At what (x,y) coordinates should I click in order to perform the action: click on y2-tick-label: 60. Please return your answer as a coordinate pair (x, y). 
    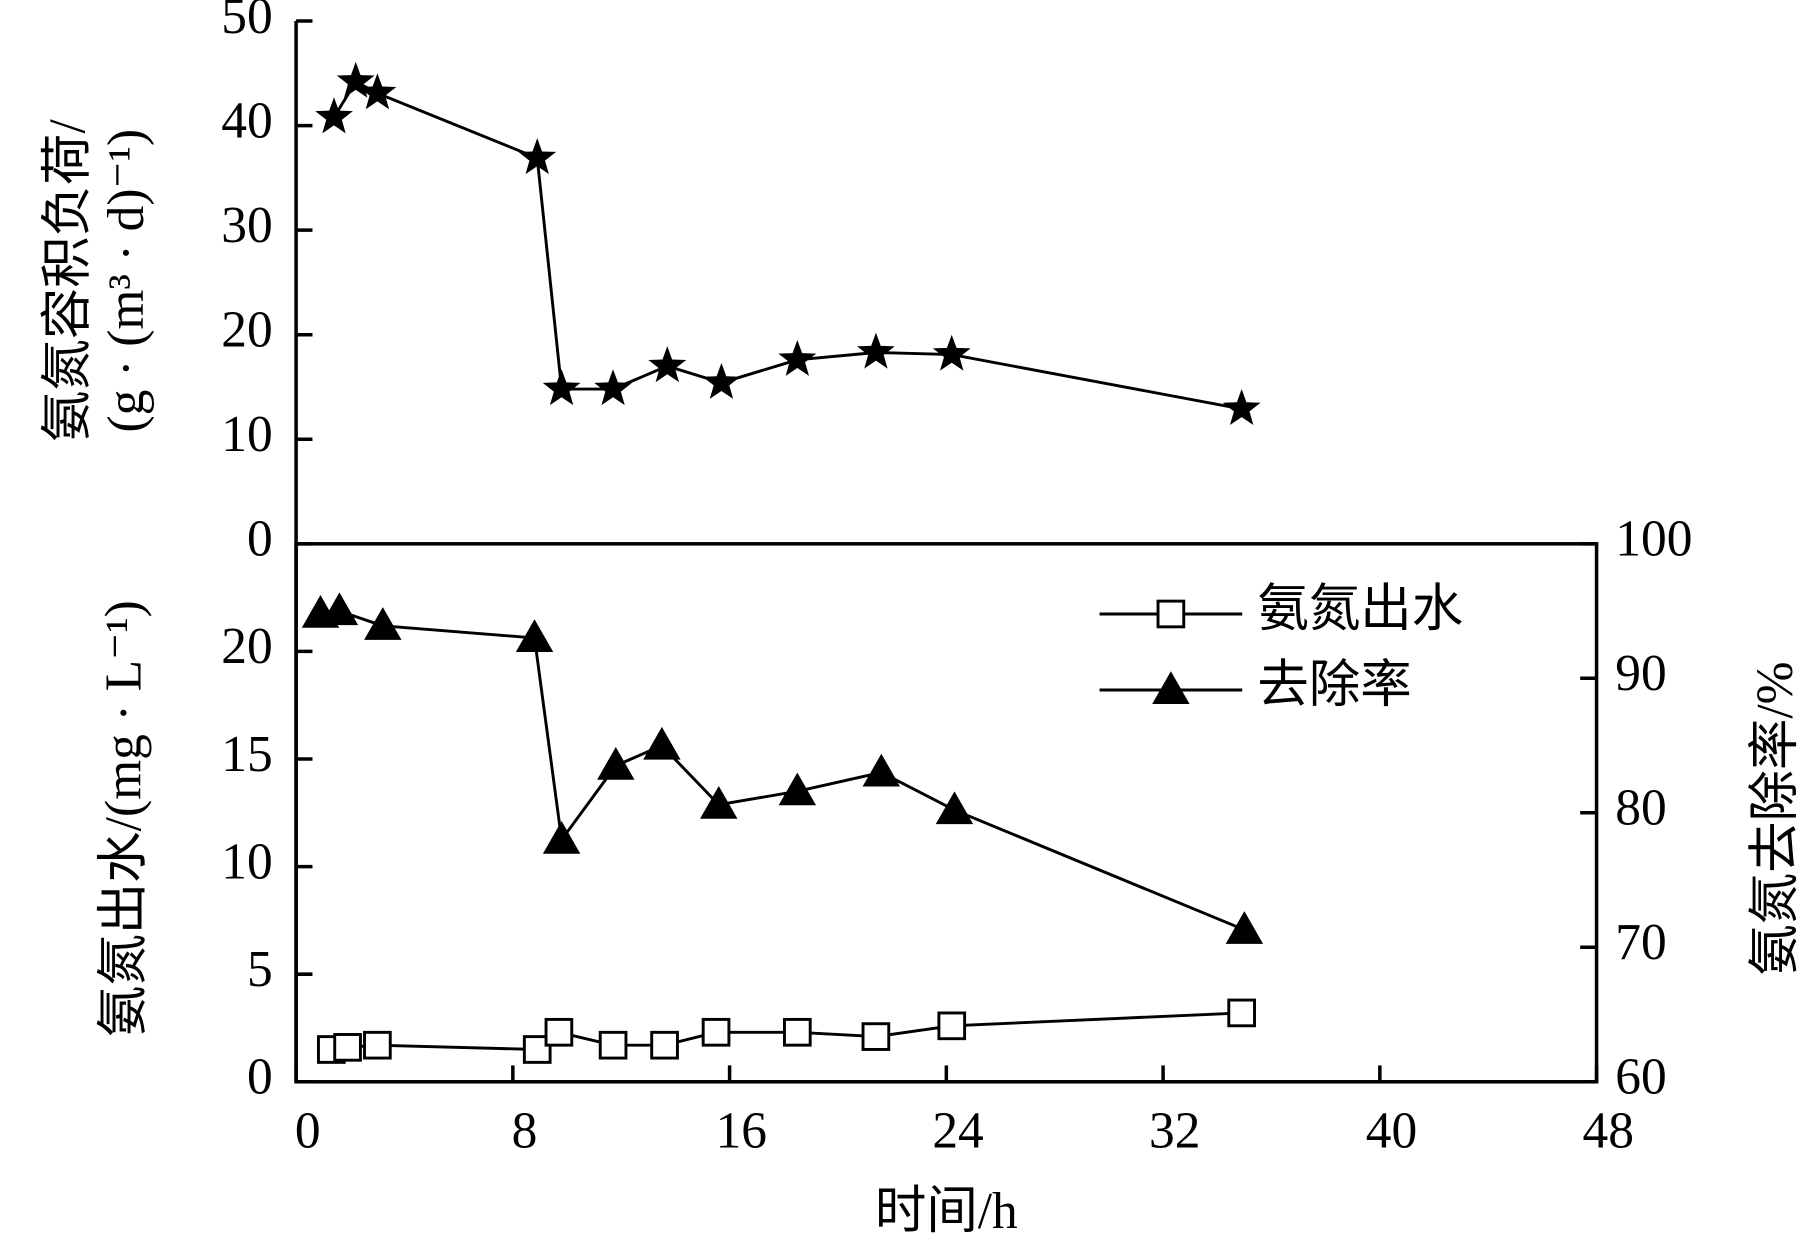
    Looking at the image, I should click on (1640, 1077).